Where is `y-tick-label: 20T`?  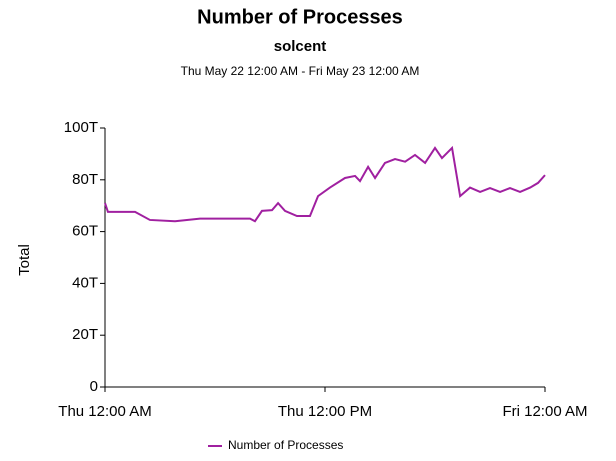
y-tick-label: 20T is located at coordinates (85, 334).